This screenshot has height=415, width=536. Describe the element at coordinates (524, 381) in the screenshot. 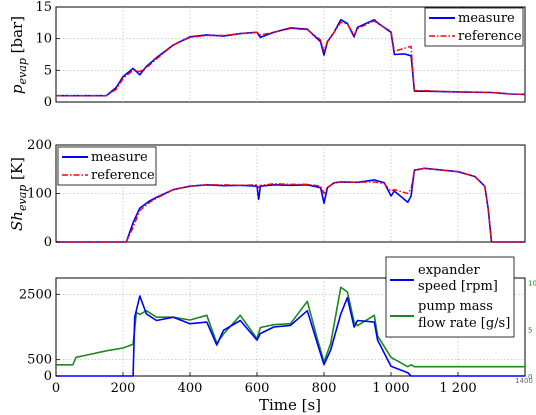

I see `x-tick-extra: 1400` at that location.